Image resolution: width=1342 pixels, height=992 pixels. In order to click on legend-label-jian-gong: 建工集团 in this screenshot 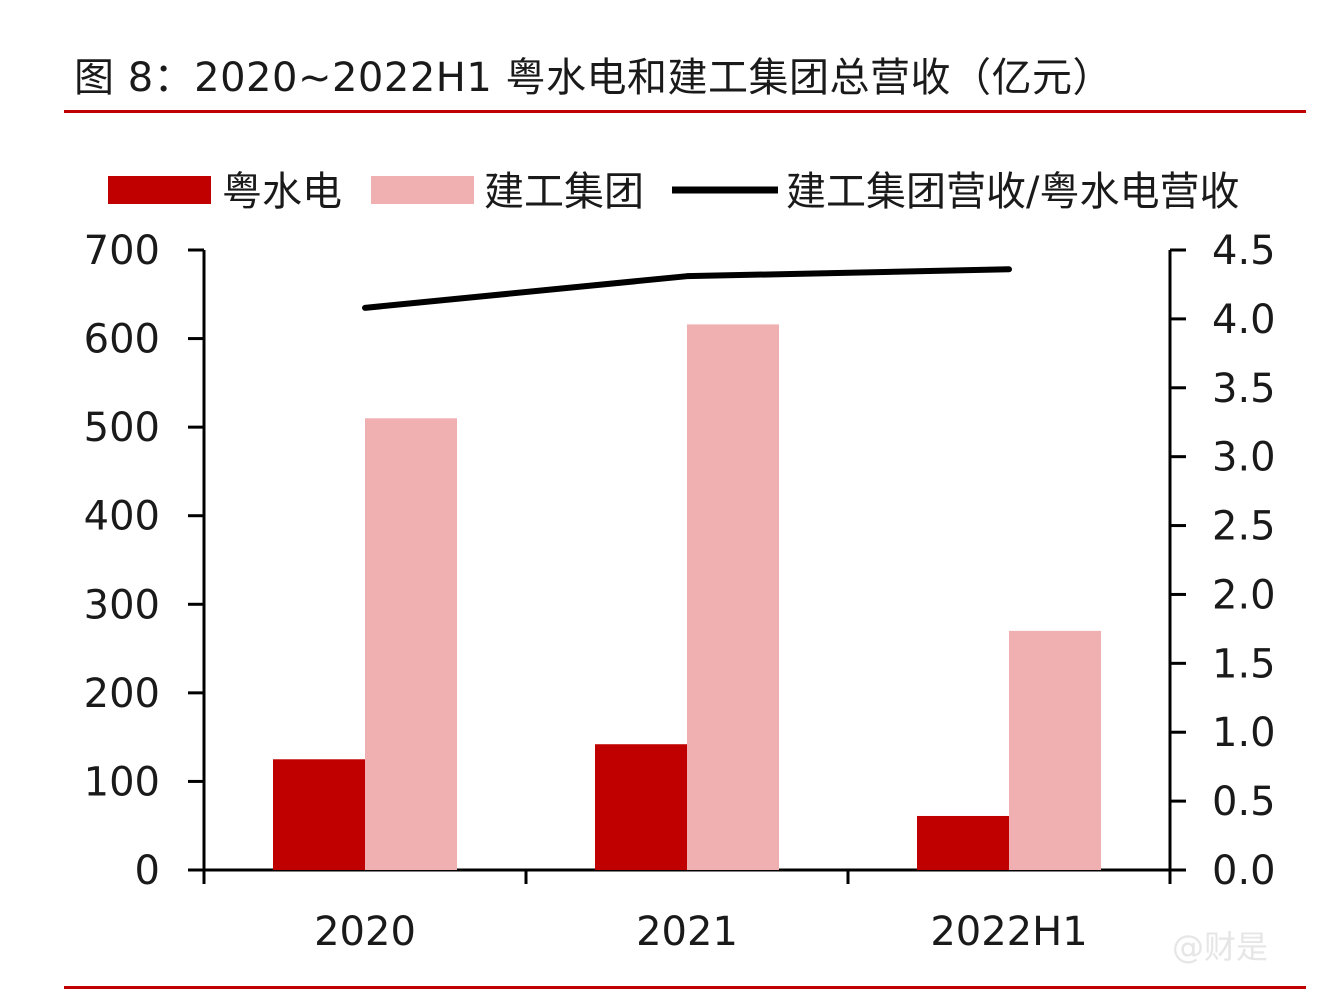, I will do `click(564, 192)`.